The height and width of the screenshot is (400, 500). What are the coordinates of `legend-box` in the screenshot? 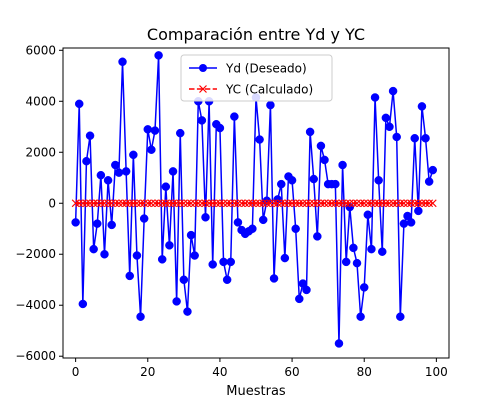 It's located at (256, 78).